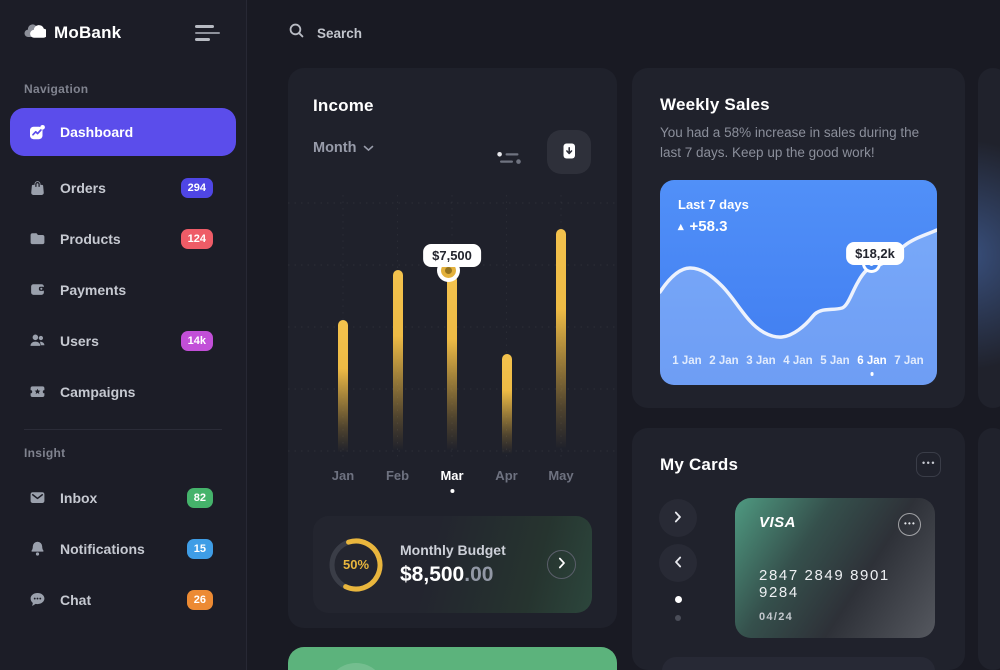 This screenshot has height=670, width=1000. What do you see at coordinates (447, 574) in the screenshot?
I see `budget-amount: $8,500.00` at bounding box center [447, 574].